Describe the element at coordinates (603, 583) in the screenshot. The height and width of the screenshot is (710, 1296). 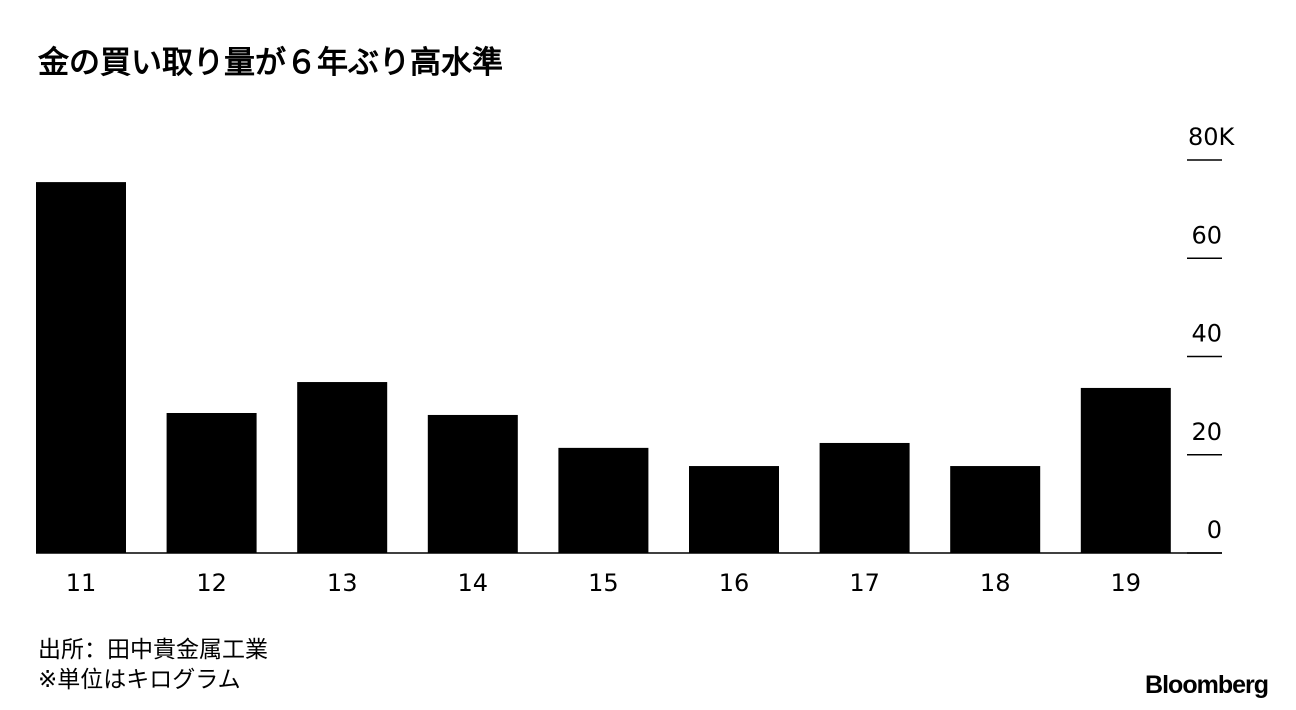
I see `x-tick-label: 15` at that location.